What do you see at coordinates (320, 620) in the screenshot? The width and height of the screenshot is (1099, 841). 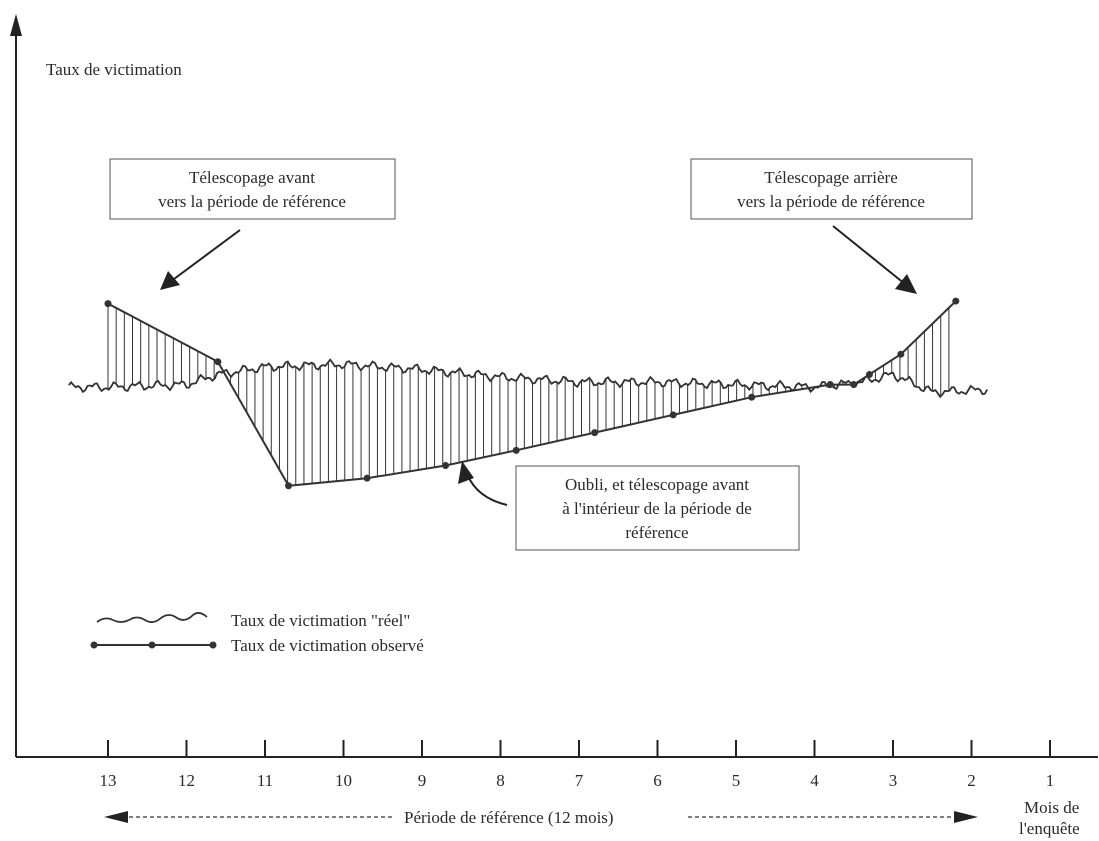 I see `legend-real-label: Taux de victimation "réel"` at bounding box center [320, 620].